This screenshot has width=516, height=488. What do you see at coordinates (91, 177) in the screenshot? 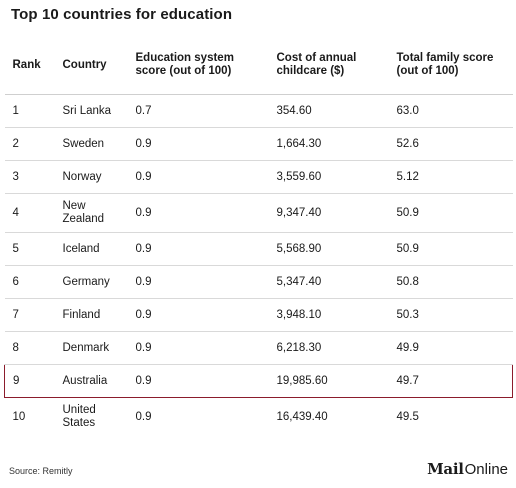
I see `cell-country: Norway` at bounding box center [91, 177].